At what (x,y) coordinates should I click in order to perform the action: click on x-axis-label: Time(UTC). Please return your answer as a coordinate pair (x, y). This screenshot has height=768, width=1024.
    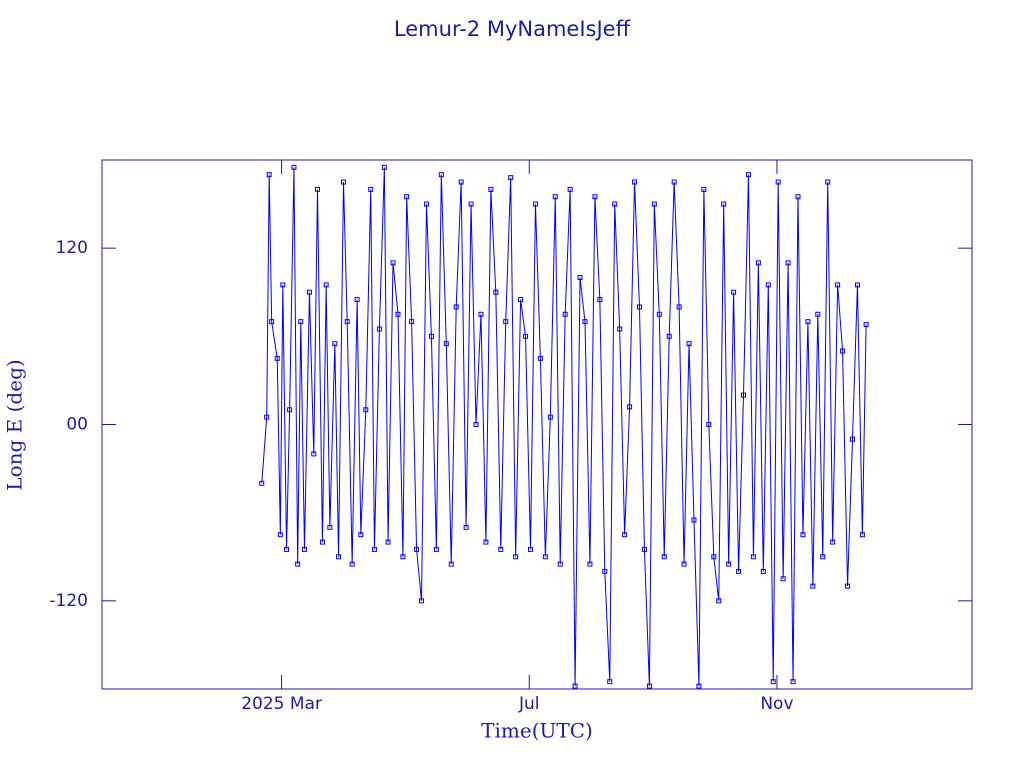
    Looking at the image, I should click on (537, 731).